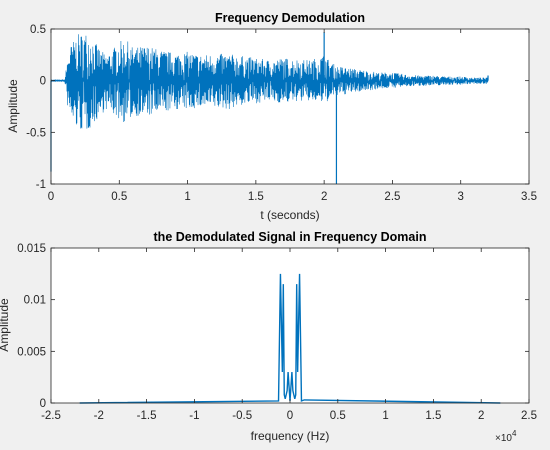  I want to click on x-tick-label: 3.5, so click(529, 197).